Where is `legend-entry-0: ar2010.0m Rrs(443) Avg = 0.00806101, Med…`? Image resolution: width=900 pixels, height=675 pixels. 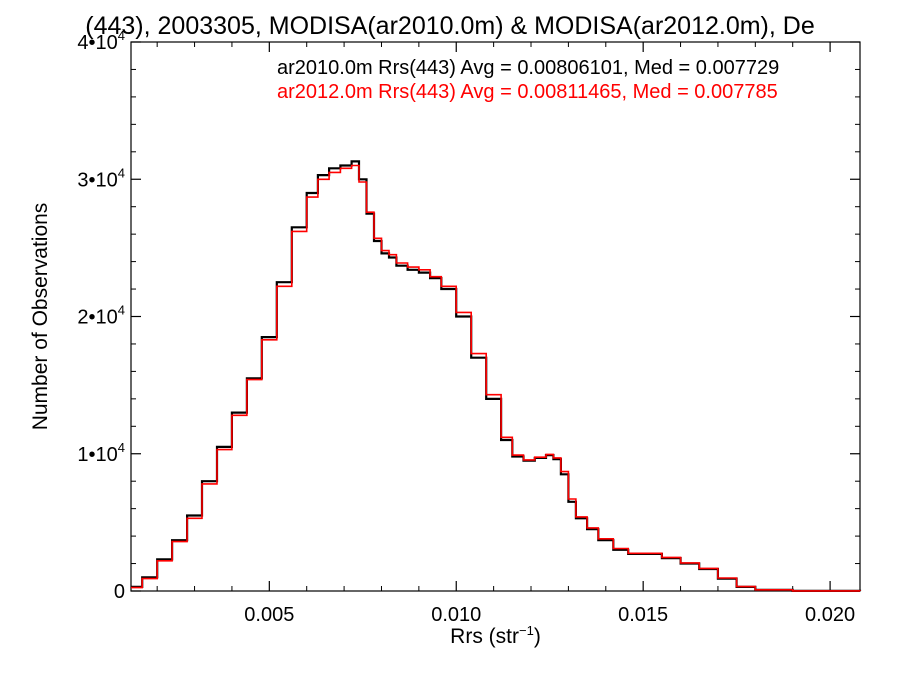
legend-entry-0: ar2010.0m Rrs(443) Avg = 0.00806101, Med… is located at coordinates (528, 68).